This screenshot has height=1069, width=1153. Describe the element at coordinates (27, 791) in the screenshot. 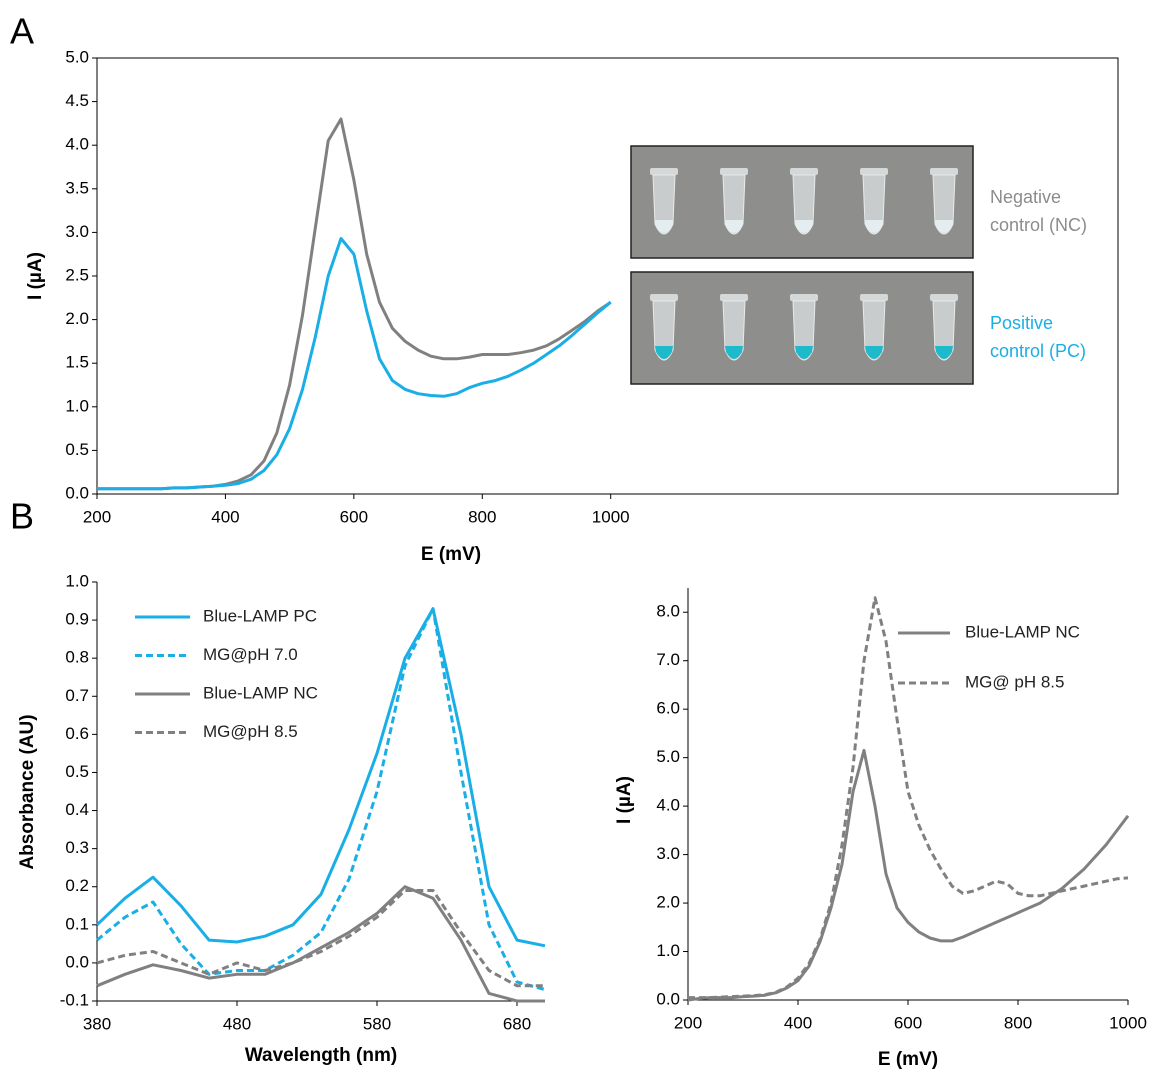

I see `y-axis-title: Absorbance (AU)` at that location.